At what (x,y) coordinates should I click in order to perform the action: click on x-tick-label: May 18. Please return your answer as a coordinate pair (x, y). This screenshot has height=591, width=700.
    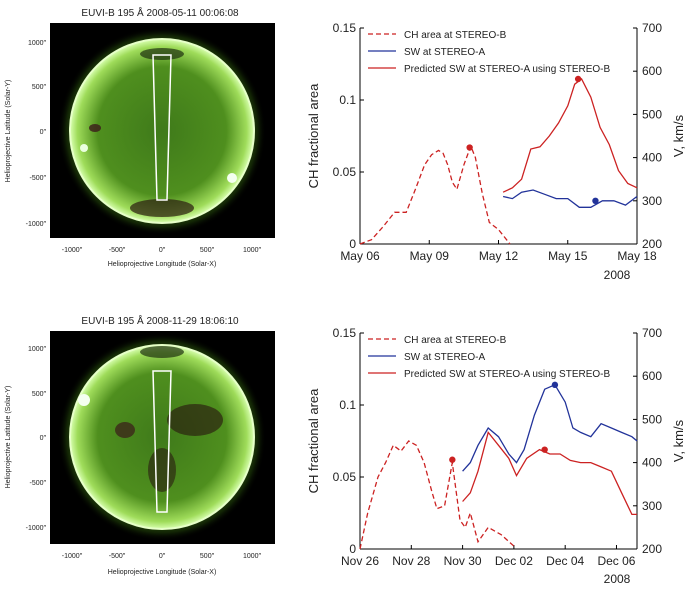
    Looking at the image, I should click on (637, 256).